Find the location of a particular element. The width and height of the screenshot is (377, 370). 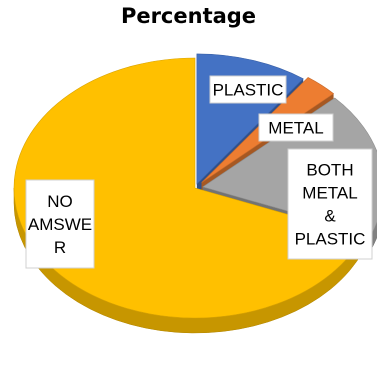

chart-title: Percentage is located at coordinates (188, 16).